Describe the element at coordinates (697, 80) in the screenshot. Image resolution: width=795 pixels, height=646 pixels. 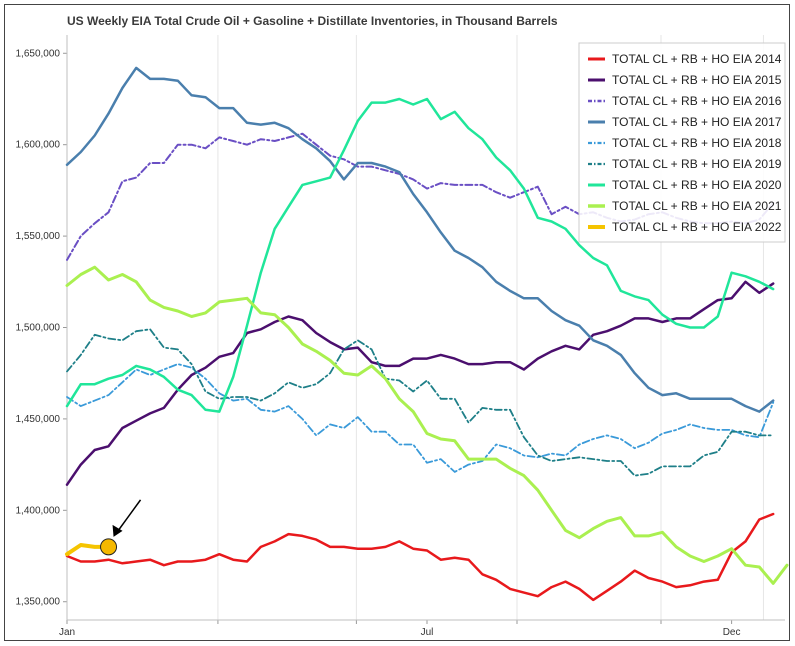
I see `legend-label: TOTAL CL + RB + HO EIA 2015` at that location.